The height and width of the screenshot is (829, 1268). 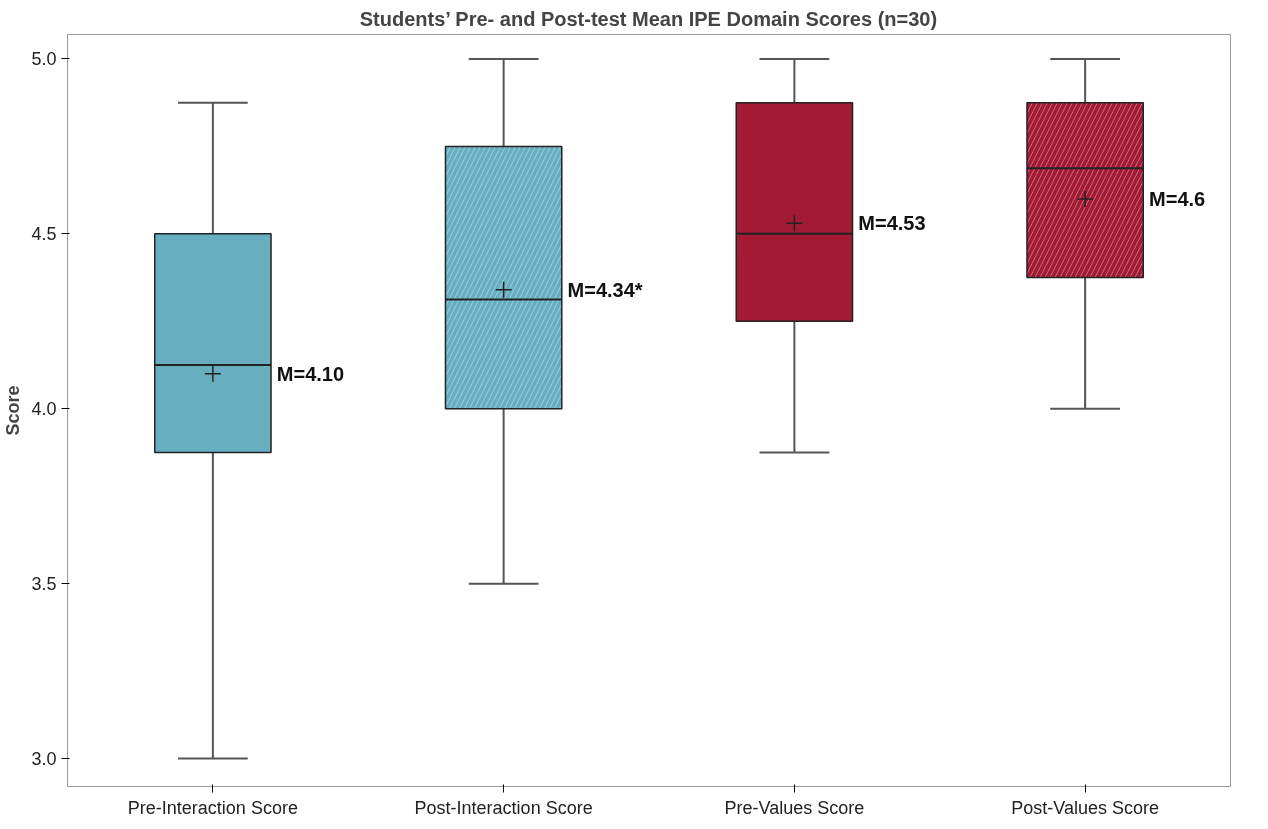 What do you see at coordinates (648, 18) in the screenshot?
I see `chart-title: Students’ Pre- and Post-test Mean IPE Domain Scores (n=30)` at bounding box center [648, 18].